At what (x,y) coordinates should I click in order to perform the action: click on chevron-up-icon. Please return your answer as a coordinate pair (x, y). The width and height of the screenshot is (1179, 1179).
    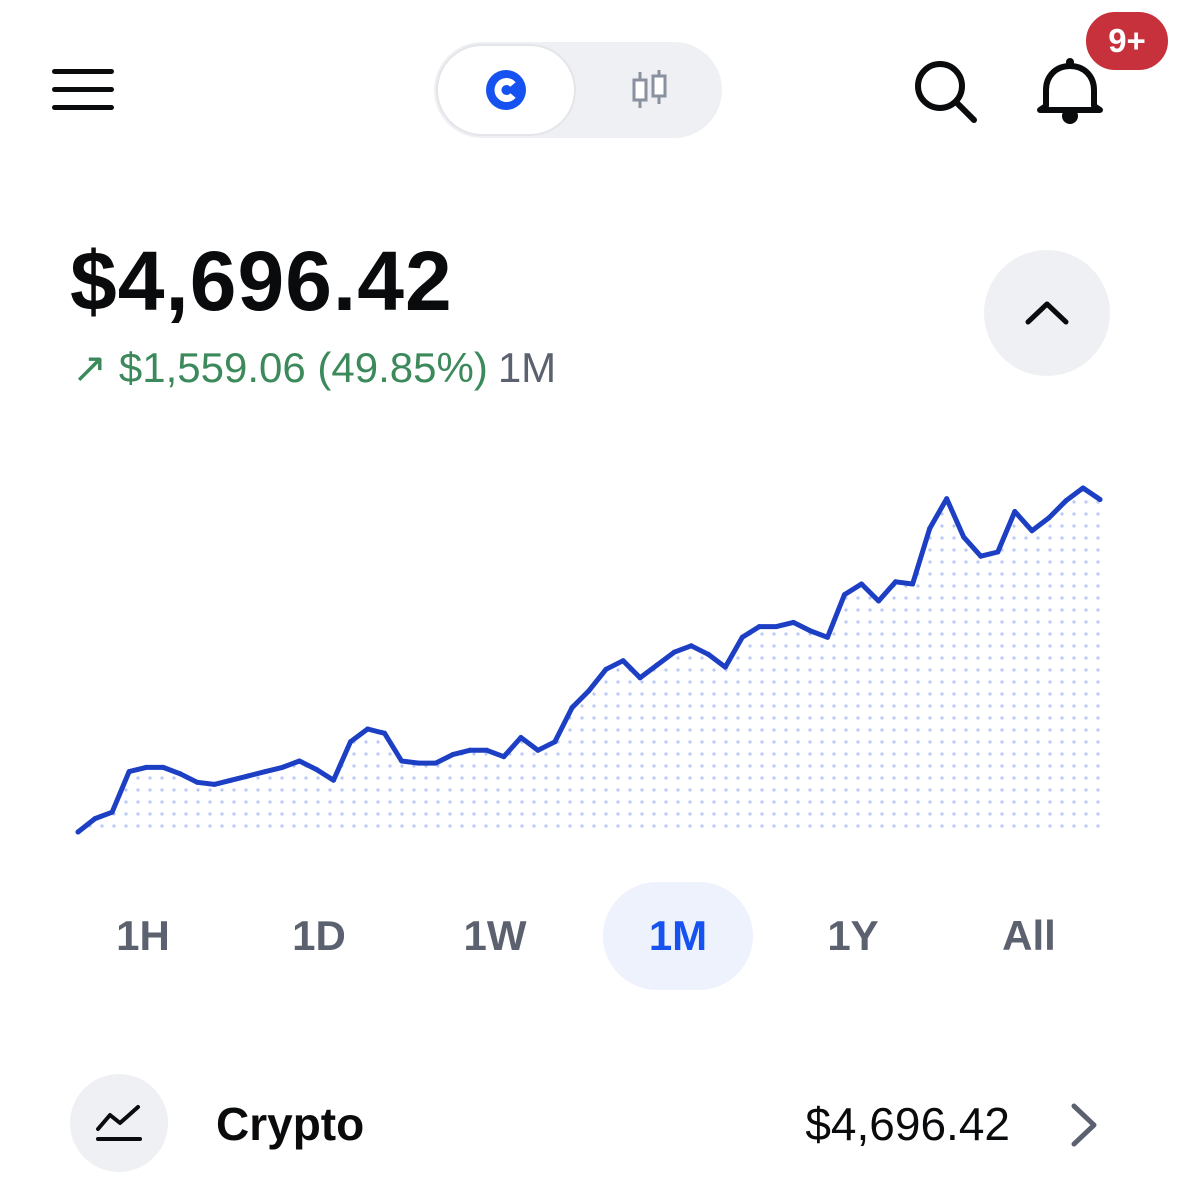
    Looking at the image, I should click on (1047, 313).